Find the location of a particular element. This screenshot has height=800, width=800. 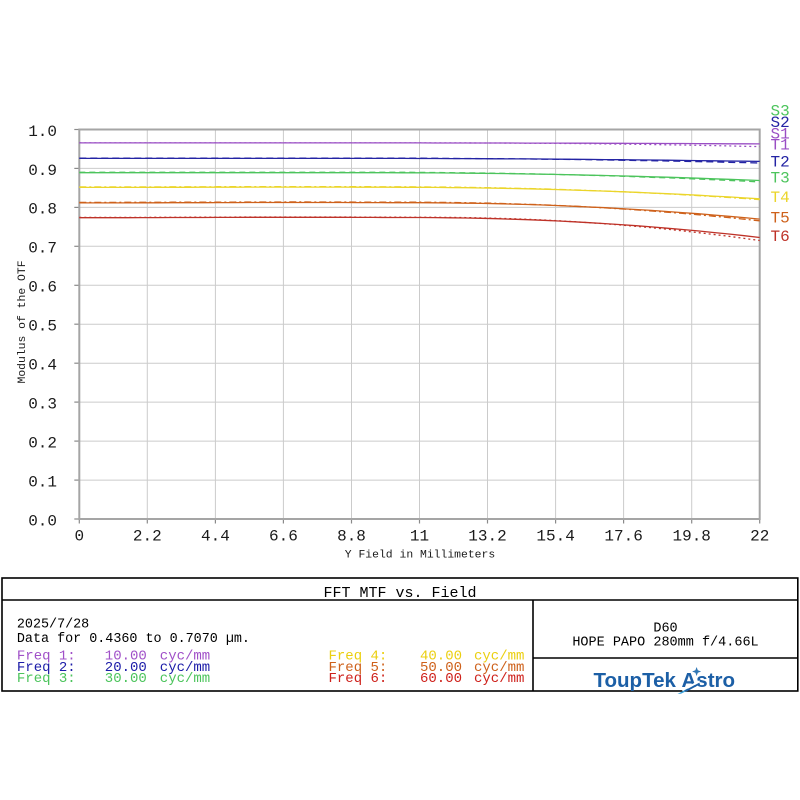

svg-text: 17.6 is located at coordinates (623, 537).